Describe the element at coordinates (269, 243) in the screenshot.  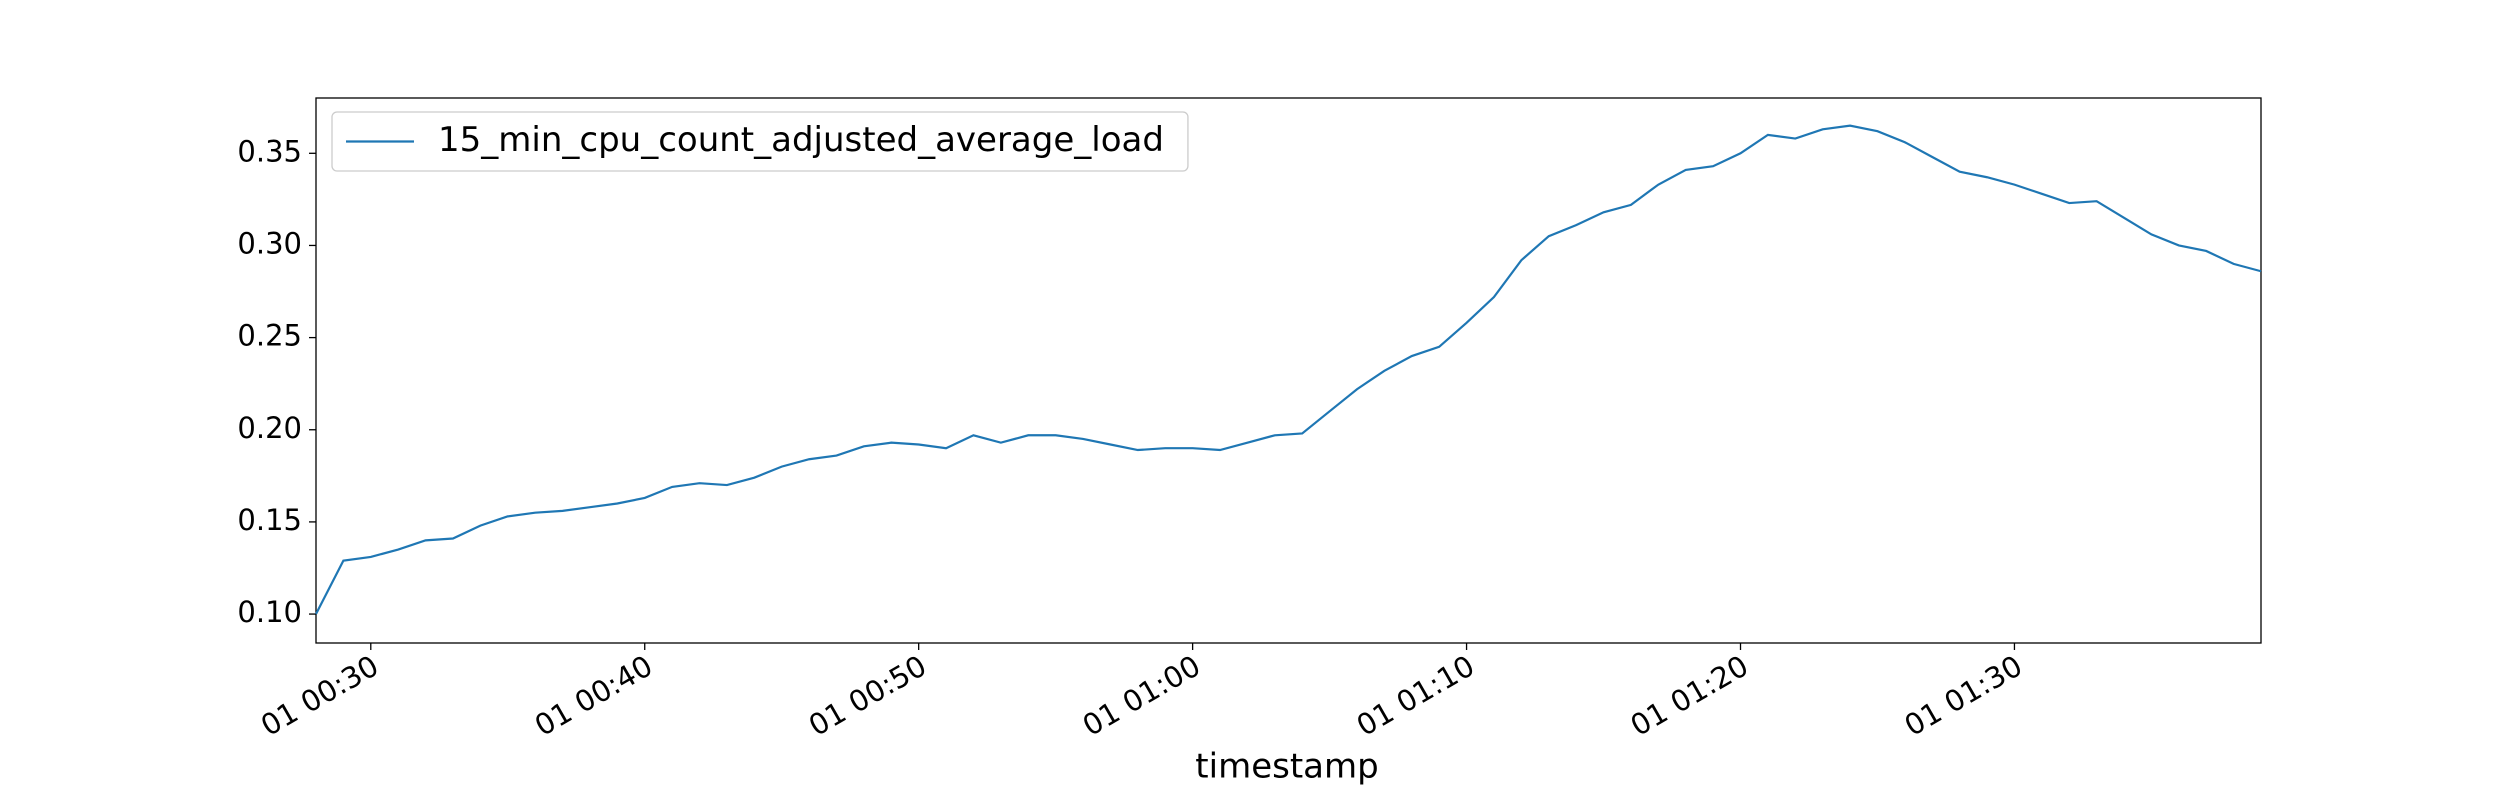
I see `y-tick-label: 0.30` at that location.